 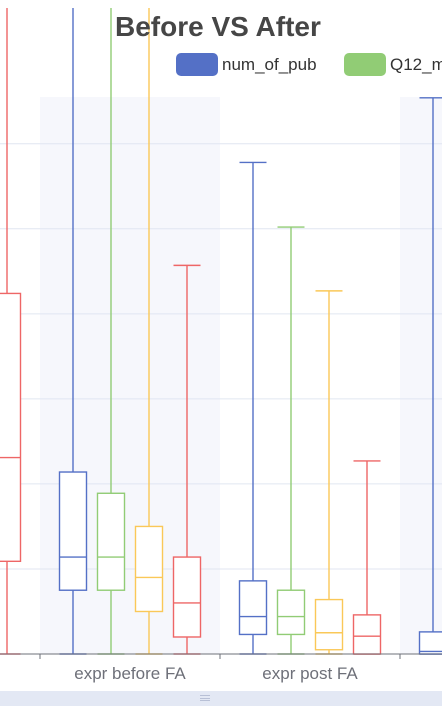 I want to click on x-tick-label: expr post FA, so click(x=310, y=673).